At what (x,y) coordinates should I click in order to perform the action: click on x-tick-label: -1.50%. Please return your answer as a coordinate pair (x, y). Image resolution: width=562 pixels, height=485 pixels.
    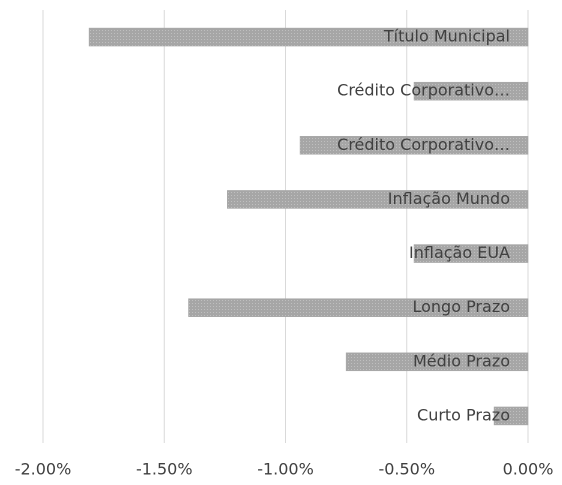
    Looking at the image, I should click on (164, 469).